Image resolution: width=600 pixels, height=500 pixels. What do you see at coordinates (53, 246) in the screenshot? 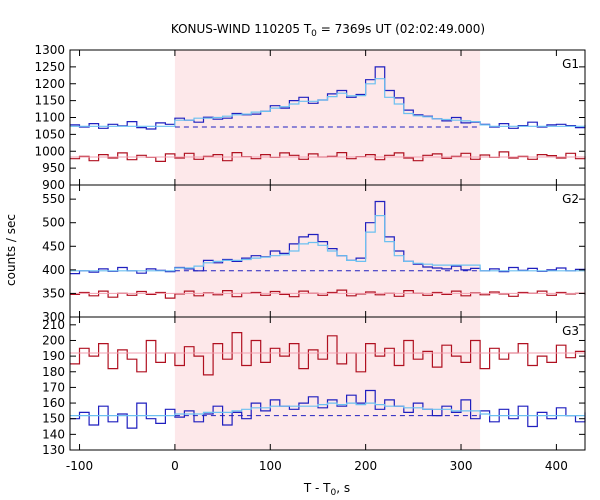
I see `y-tick-label: 450` at bounding box center [53, 246].